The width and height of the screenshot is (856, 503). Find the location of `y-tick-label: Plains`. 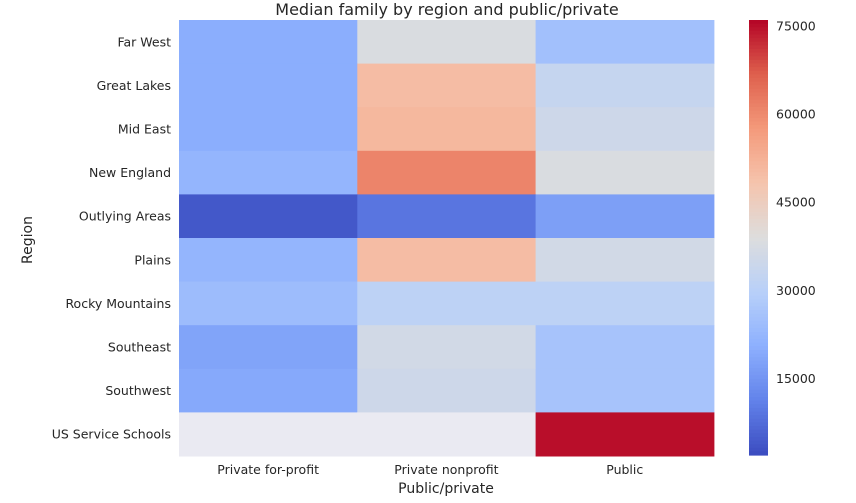

y-tick-label: Plains is located at coordinates (152, 259).